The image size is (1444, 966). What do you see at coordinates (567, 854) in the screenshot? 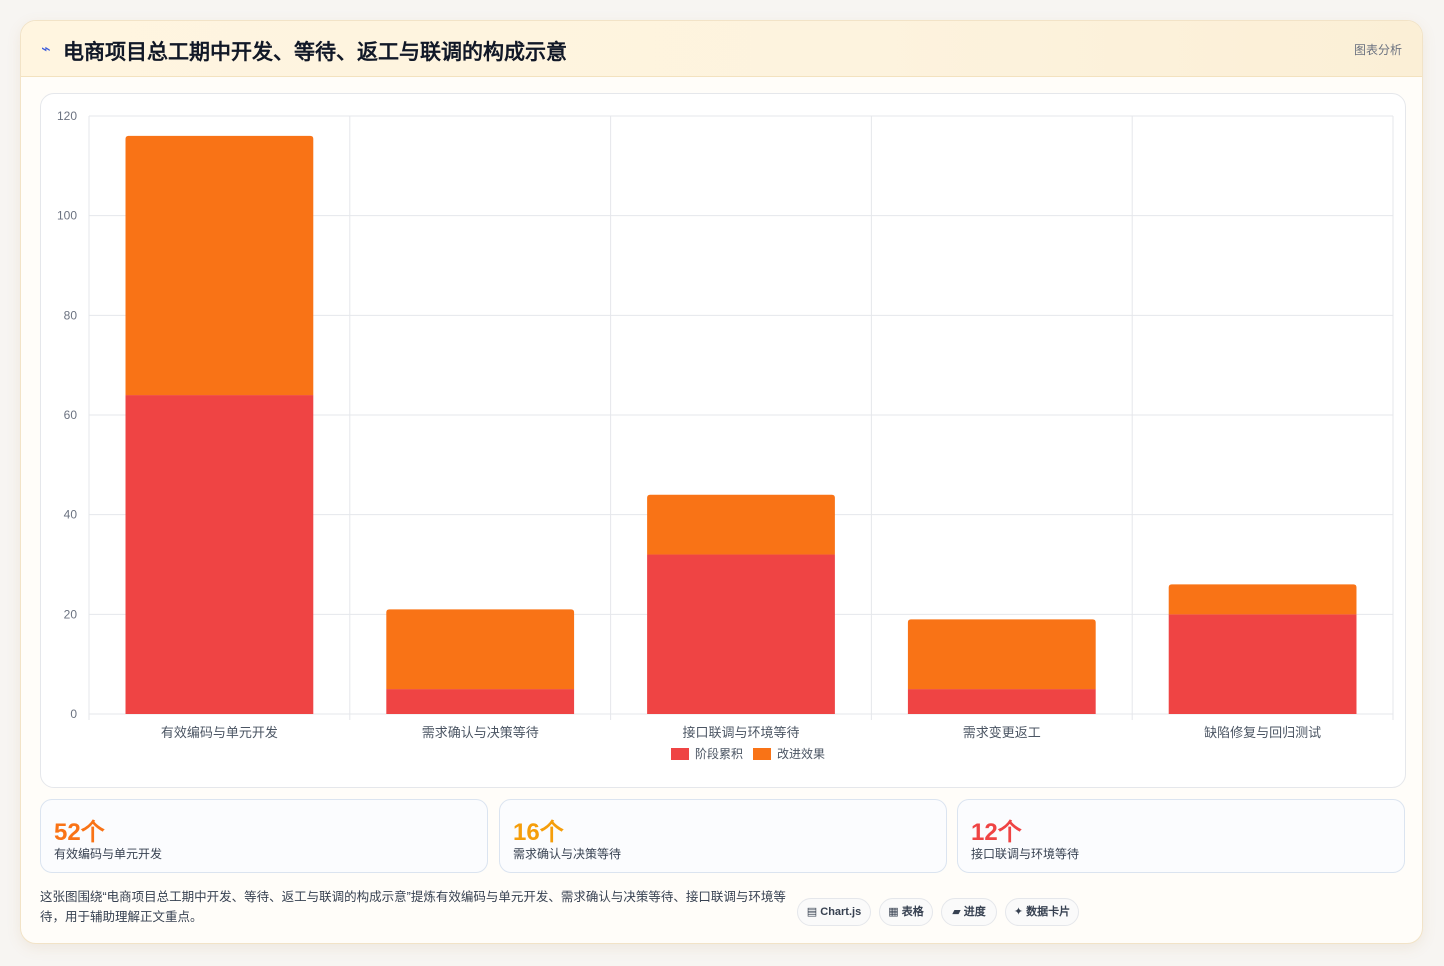
I see `stat-label-2: 需求确认与决策等待` at bounding box center [567, 854].